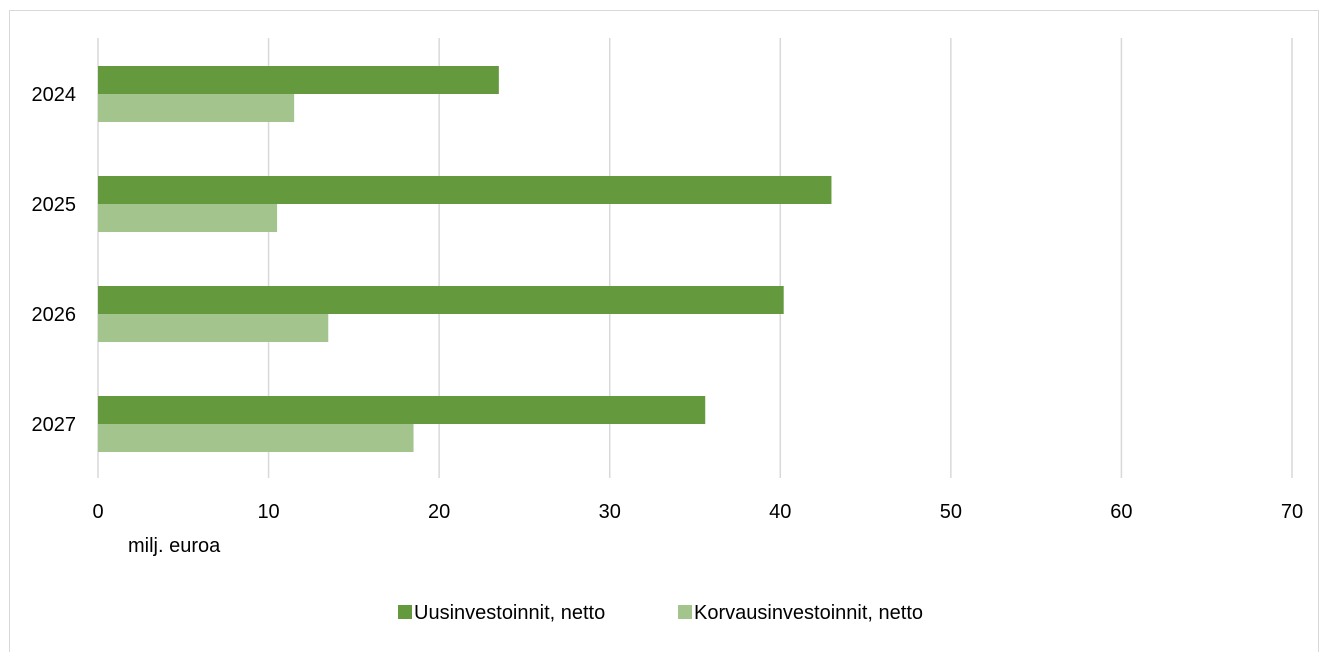 This screenshot has height=652, width=1323. What do you see at coordinates (97, 512) in the screenshot?
I see `x-tick-label: 0` at bounding box center [97, 512].